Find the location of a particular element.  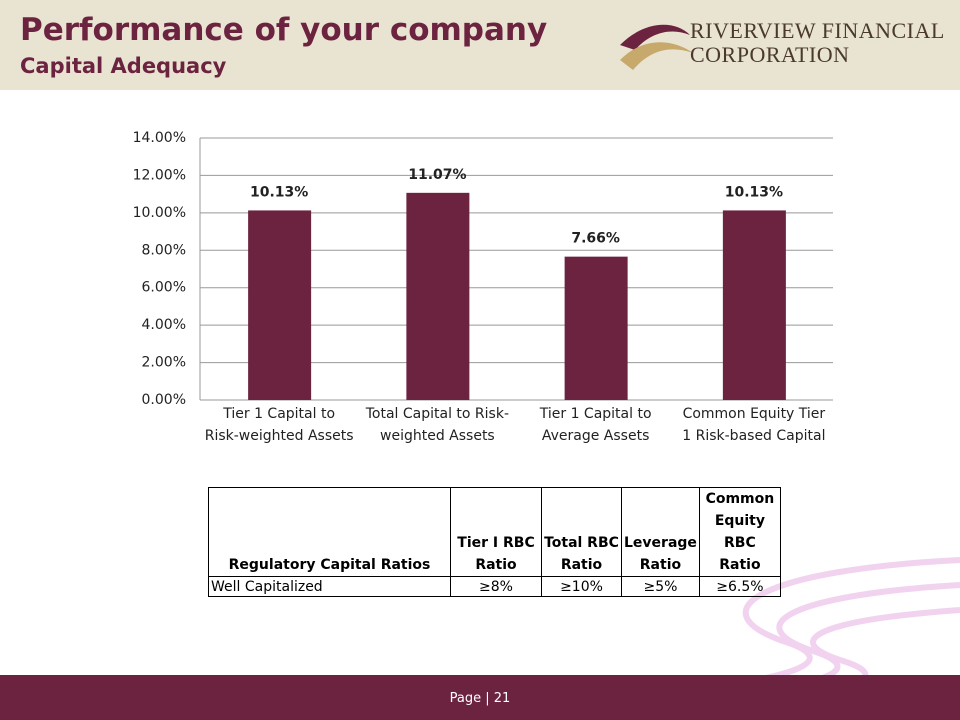

cell: ≥8% is located at coordinates (496, 586).